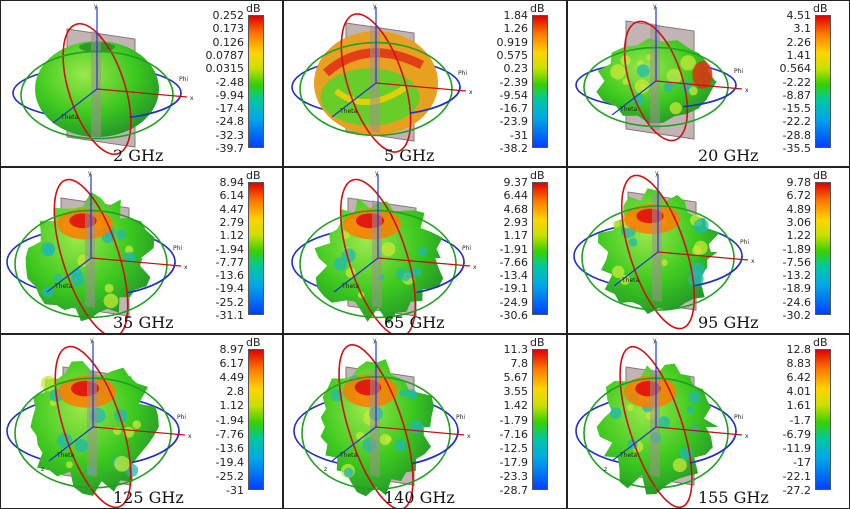 The image size is (850, 509). What do you see at coordinates (799, 15) in the screenshot?
I see `colorbar-tick-label: 4.51` at bounding box center [799, 15].